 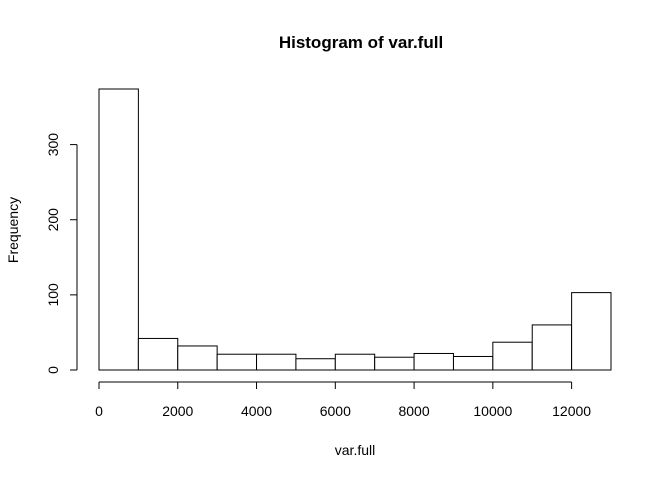 What do you see at coordinates (492, 411) in the screenshot?
I see `x-tick-label: 10000` at bounding box center [492, 411].